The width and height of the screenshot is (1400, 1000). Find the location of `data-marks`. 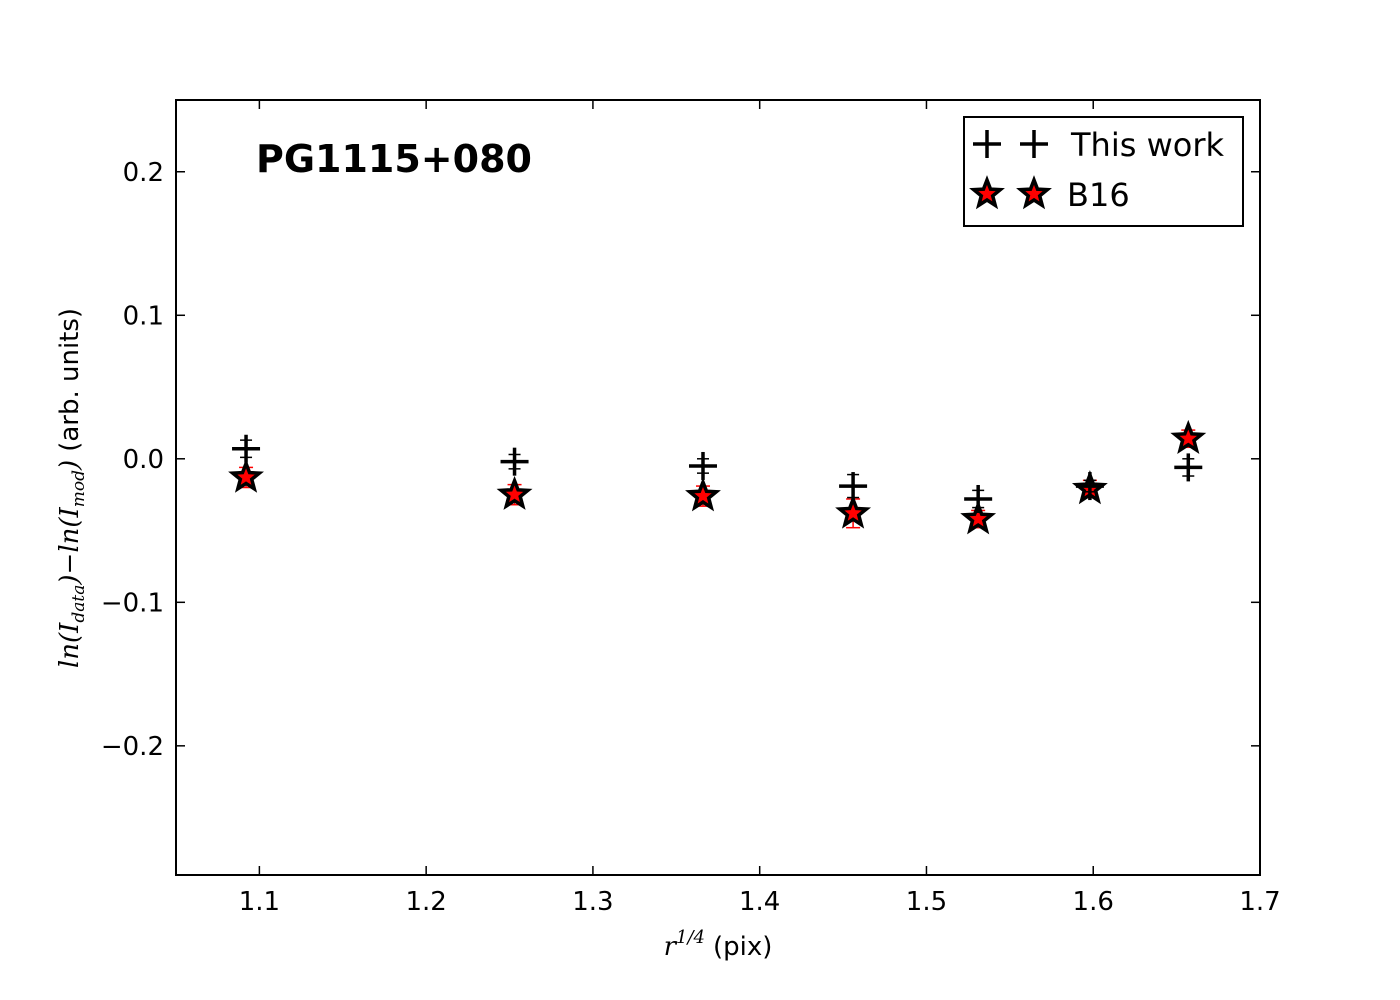

data-marks is located at coordinates (717, 477).